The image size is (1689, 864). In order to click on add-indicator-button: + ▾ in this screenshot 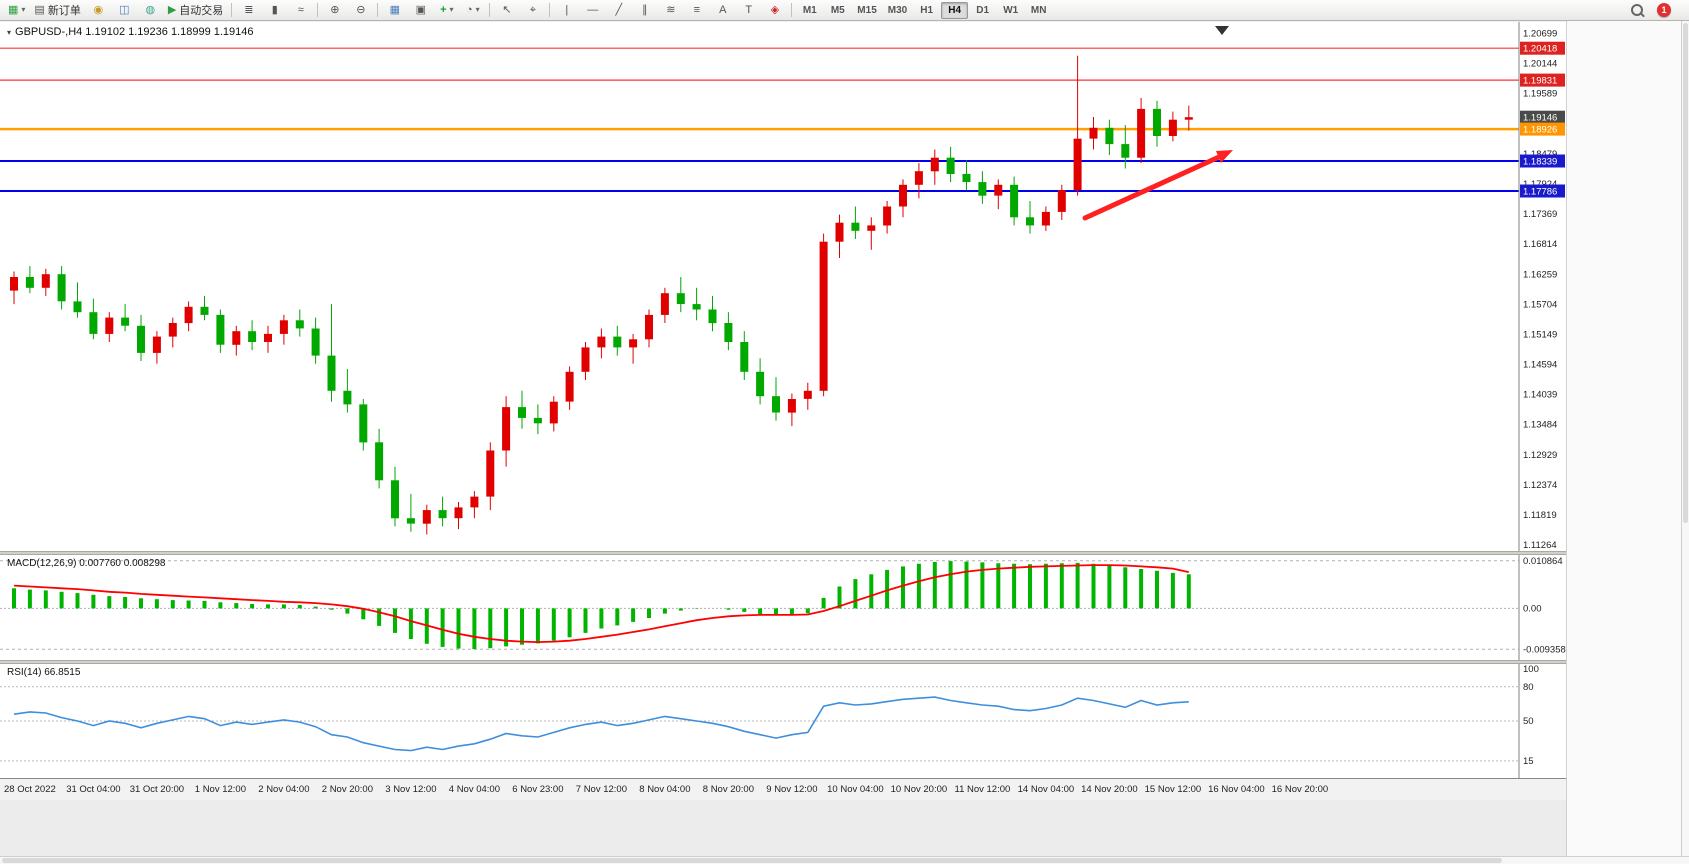, I will do `click(446, 10)`.